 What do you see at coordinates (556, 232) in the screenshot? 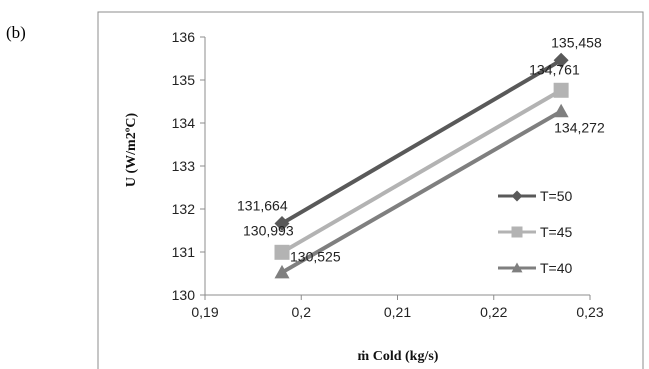
I see `legend-label: T=45` at bounding box center [556, 232].